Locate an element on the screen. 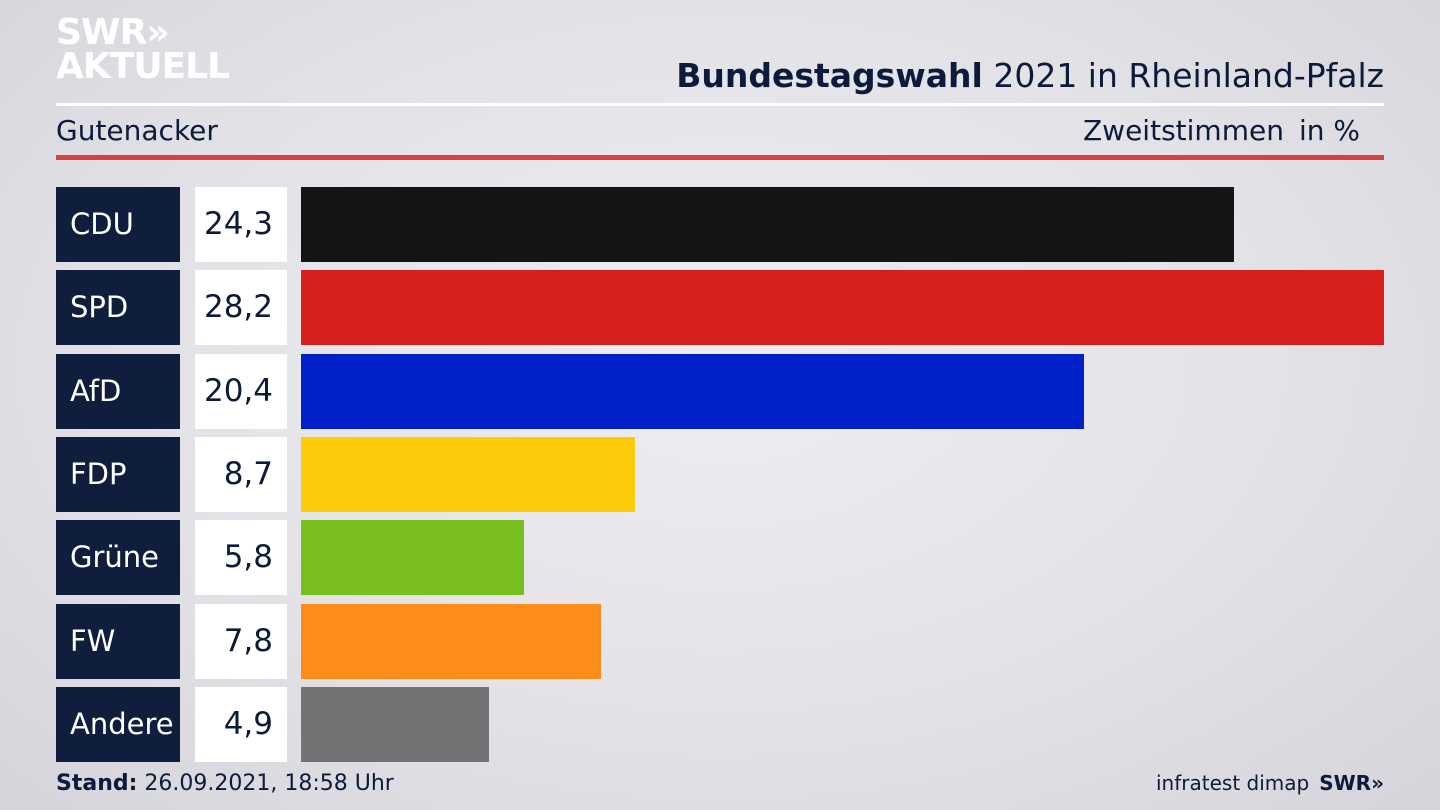  header-divider is located at coordinates (720, 104).